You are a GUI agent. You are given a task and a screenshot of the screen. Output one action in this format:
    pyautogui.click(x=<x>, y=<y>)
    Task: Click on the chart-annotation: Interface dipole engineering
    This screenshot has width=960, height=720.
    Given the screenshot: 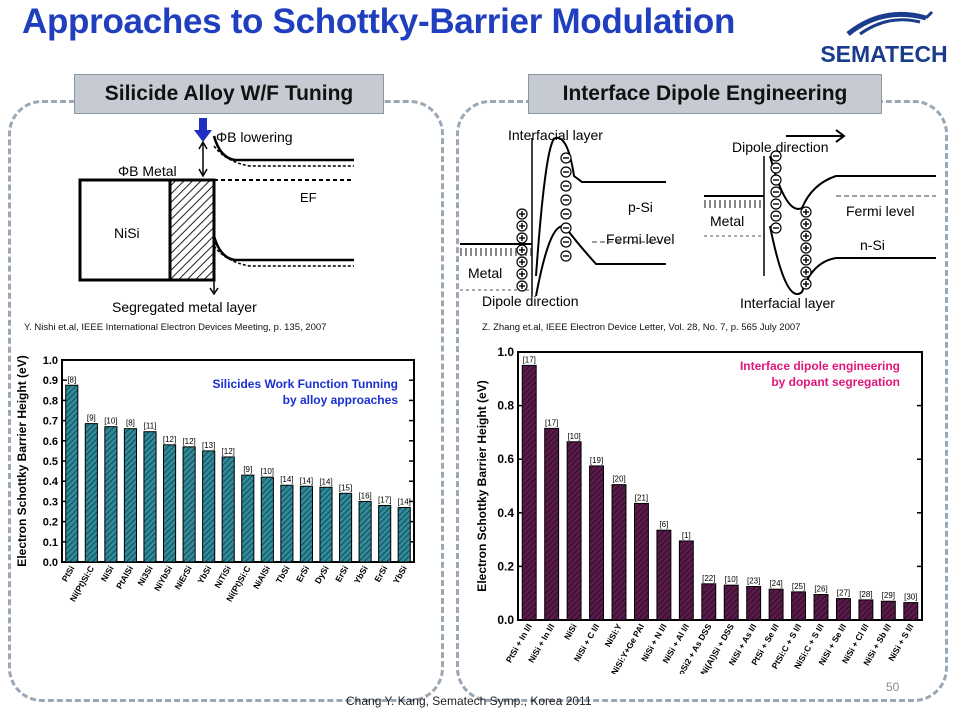 What is the action you would take?
    pyautogui.click(x=820, y=366)
    